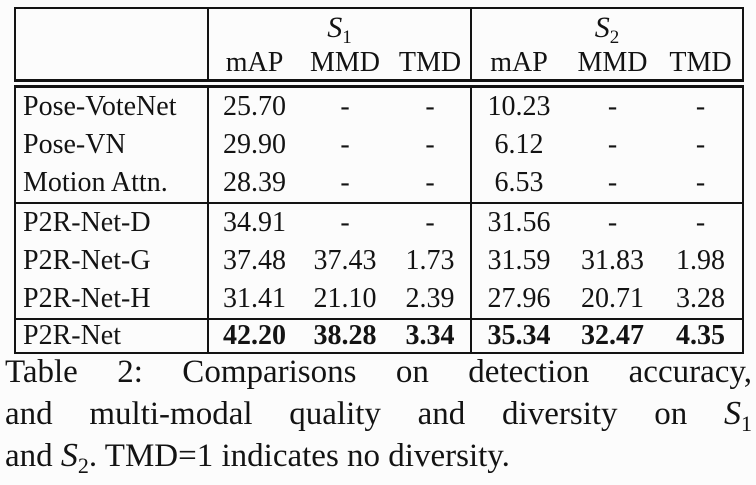  What do you see at coordinates (701, 335) in the screenshot?
I see `cell-value: 4.35` at bounding box center [701, 335].